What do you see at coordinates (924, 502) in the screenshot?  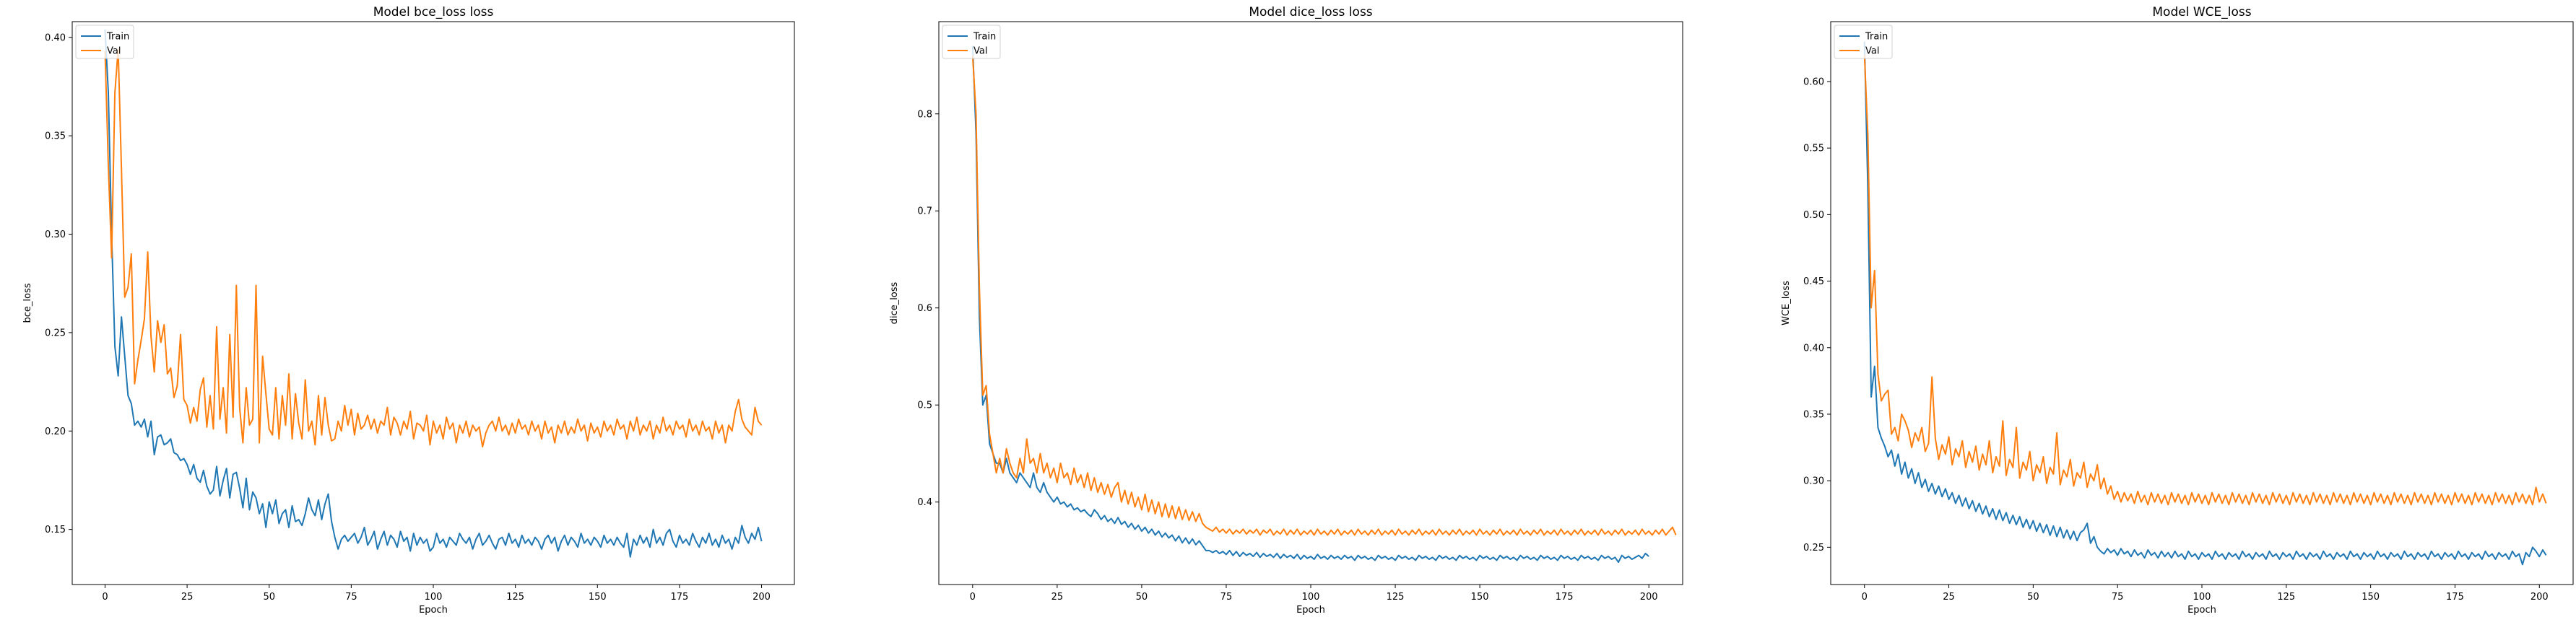 I see `y-tick-label: 0.4` at bounding box center [924, 502].